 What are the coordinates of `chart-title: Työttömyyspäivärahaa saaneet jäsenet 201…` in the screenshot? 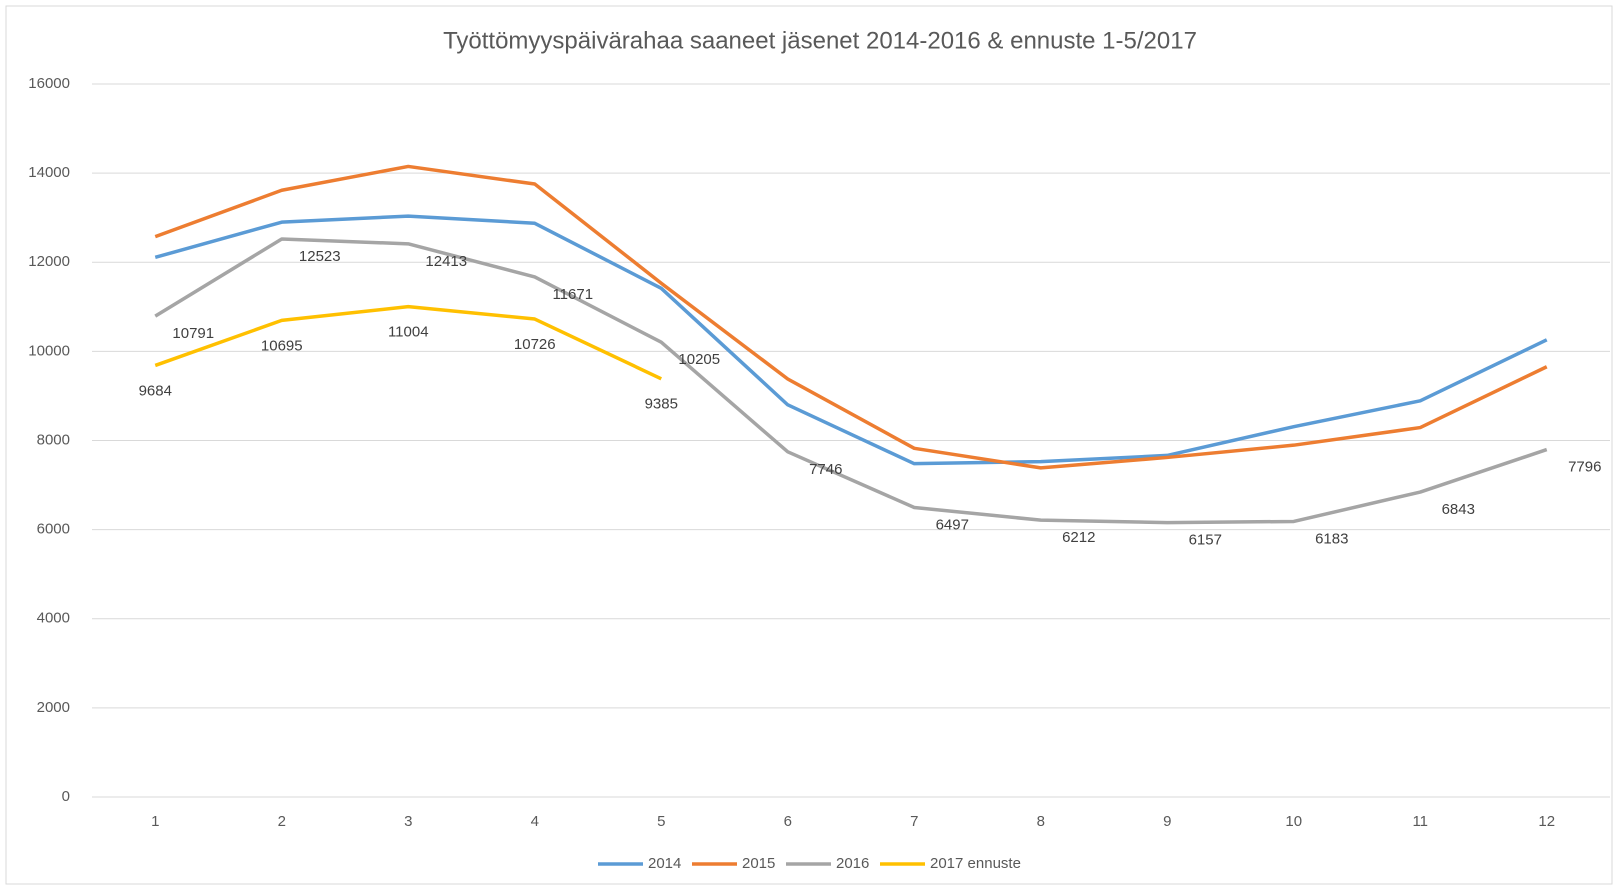 It's located at (820, 40).